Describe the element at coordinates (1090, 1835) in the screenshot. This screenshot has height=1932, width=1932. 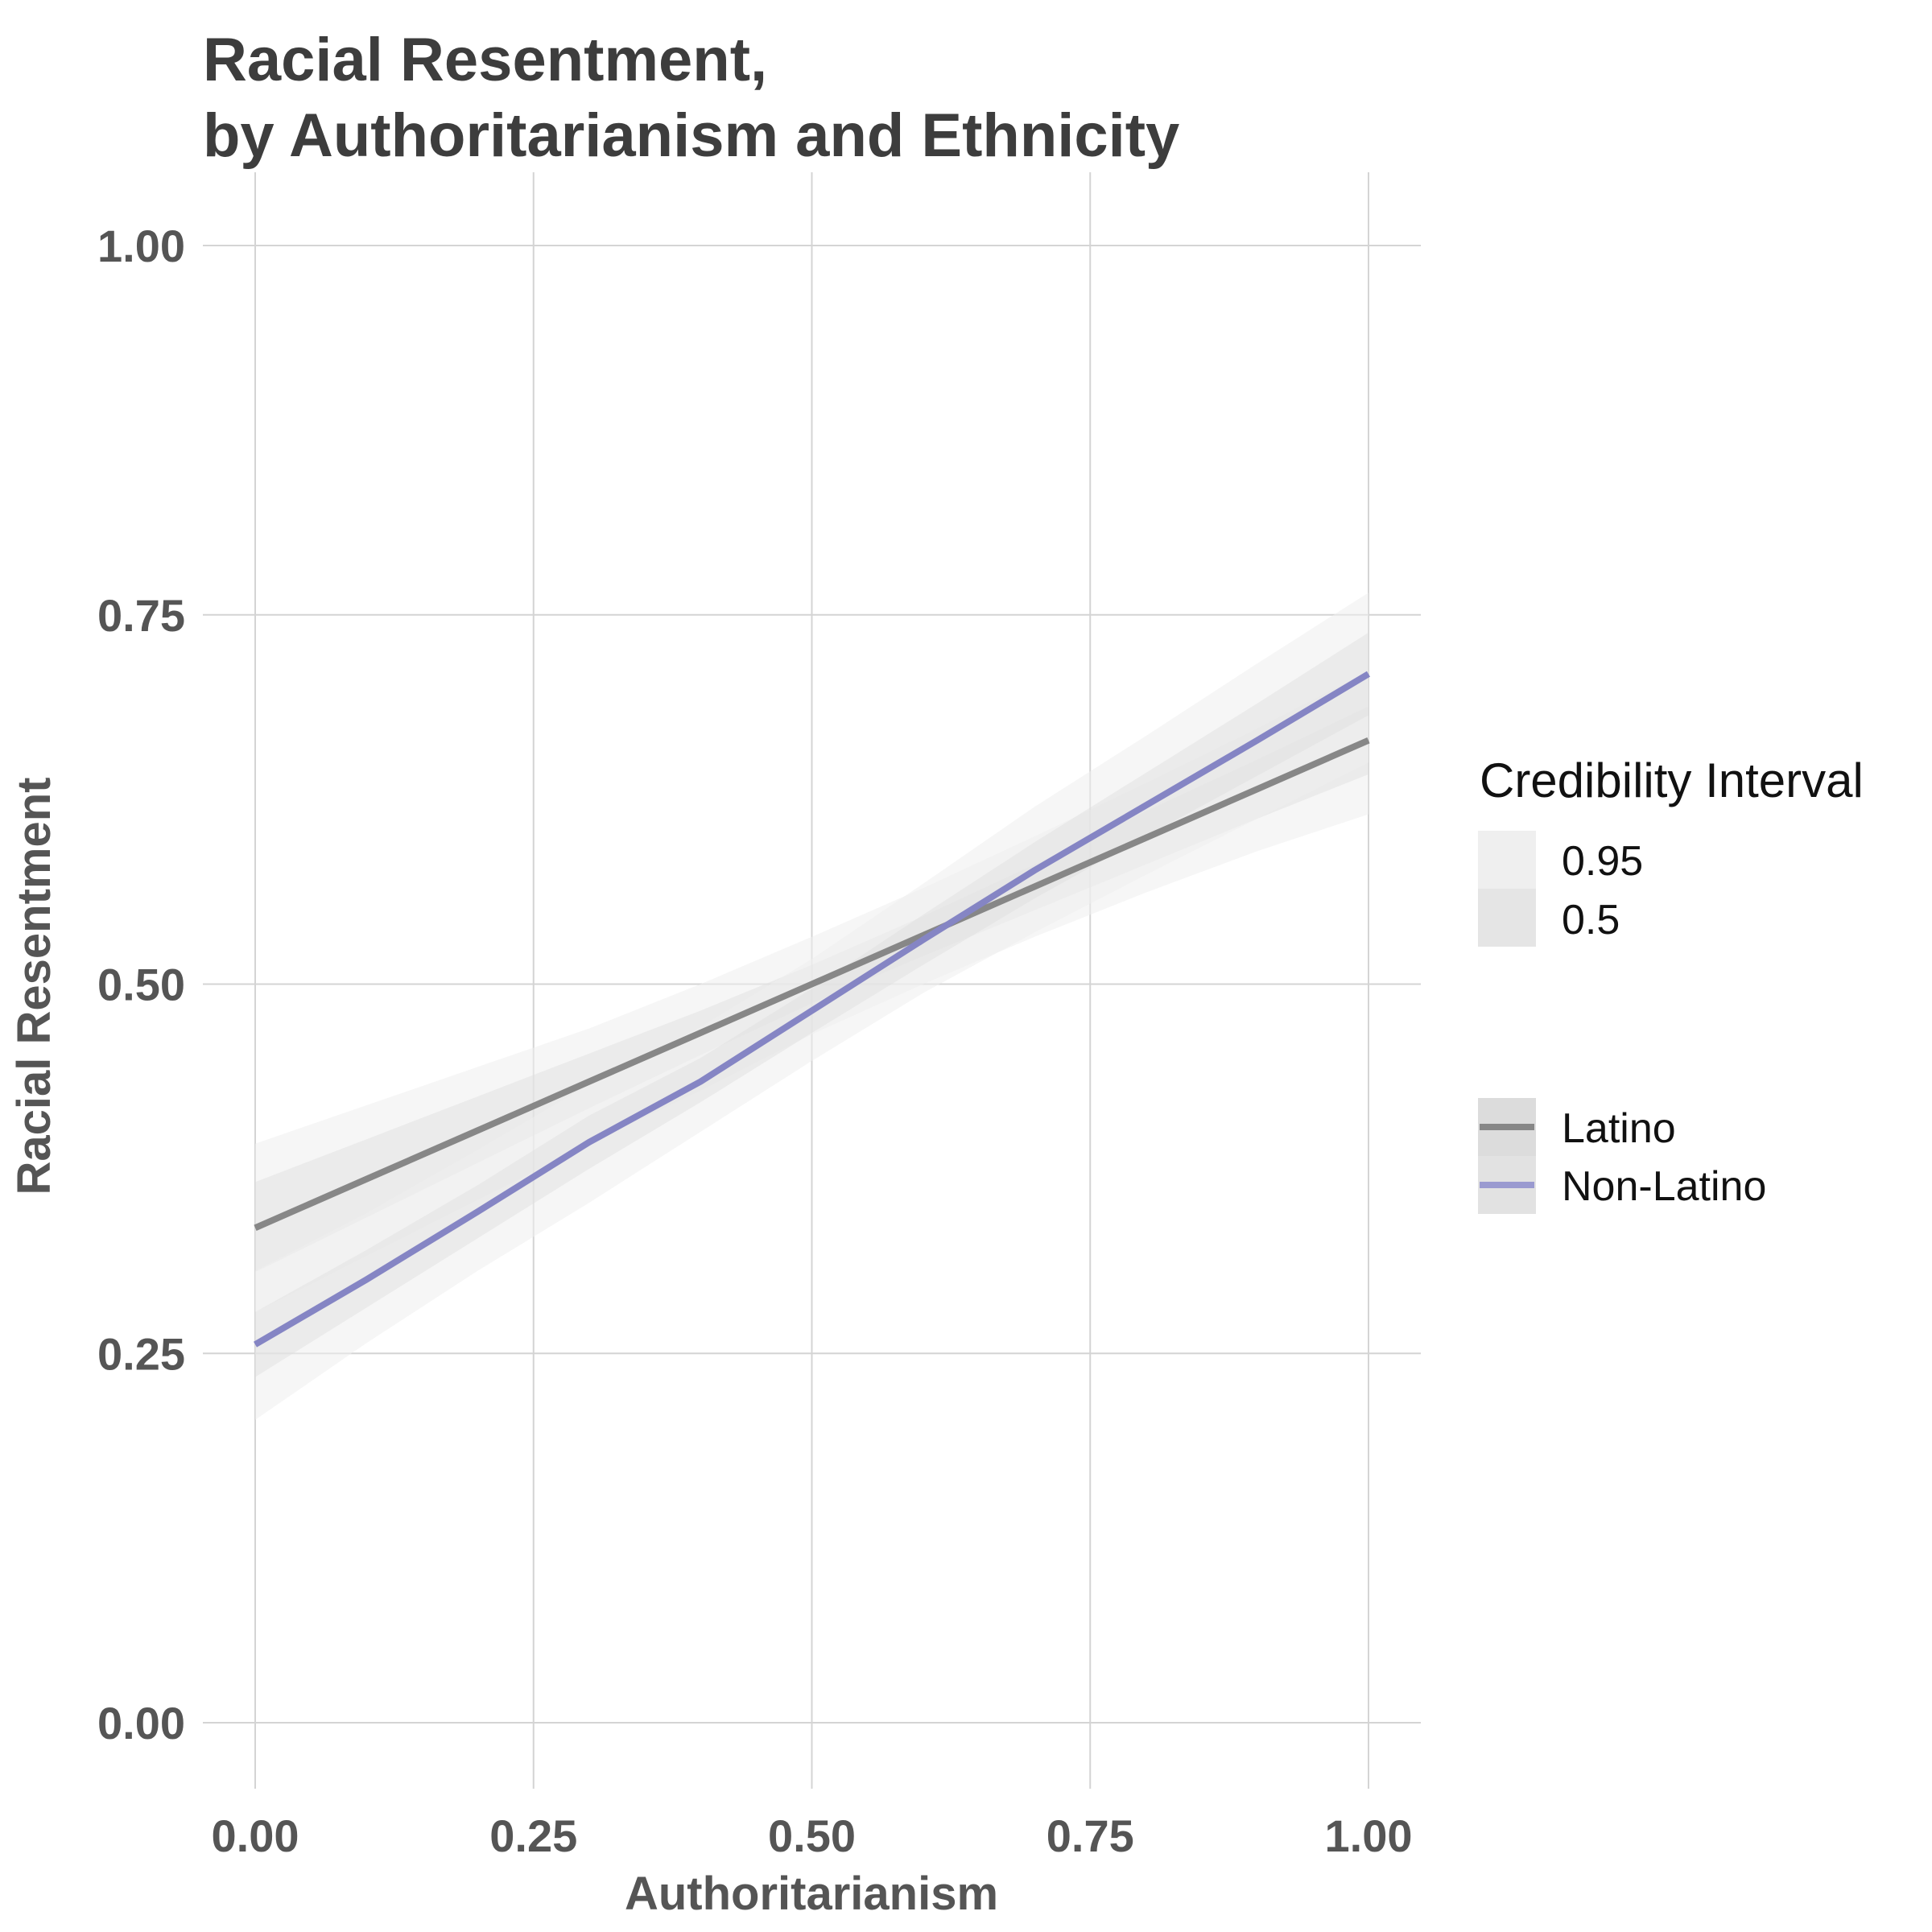
I see `x-tick-label-3: 0.75` at that location.